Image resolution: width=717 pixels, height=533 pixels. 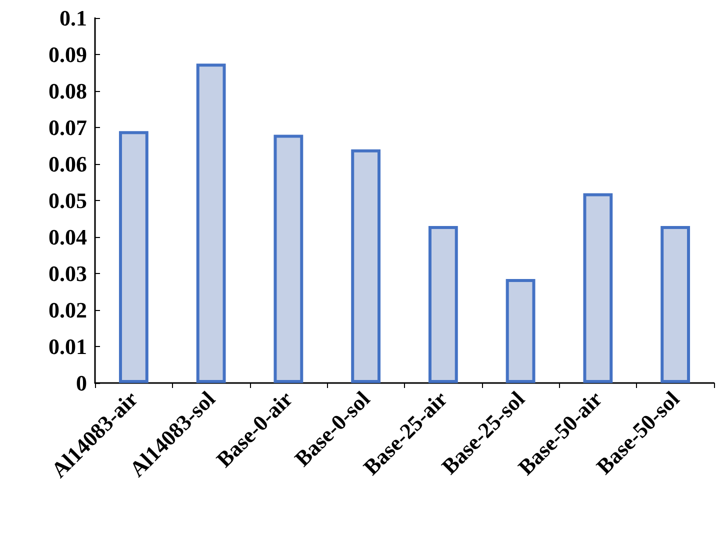 What do you see at coordinates (67, 164) in the screenshot?
I see `y-tick-label: 0.06` at bounding box center [67, 164].